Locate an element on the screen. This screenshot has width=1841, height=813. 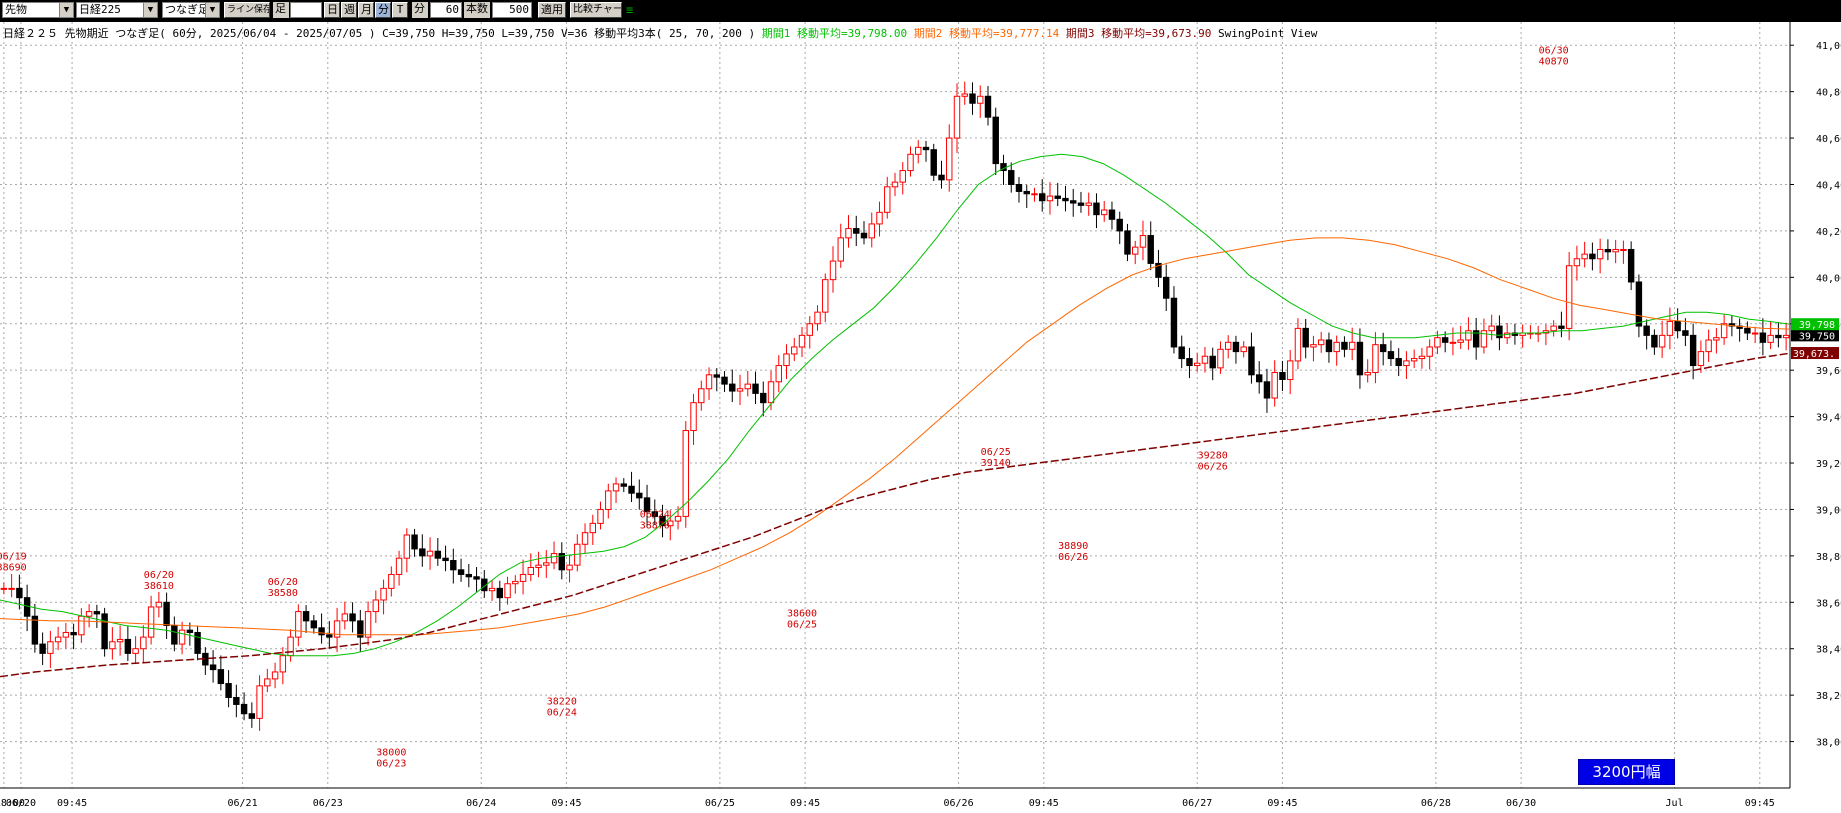
swing-point-date: 38000 is located at coordinates (391, 753).